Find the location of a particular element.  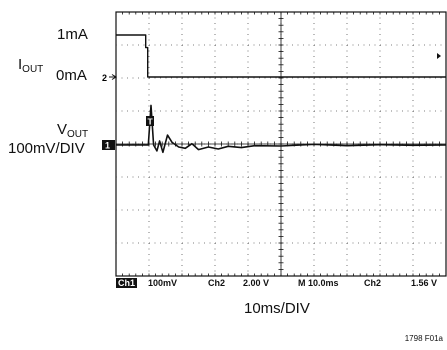

ch1-marker-box is located at coordinates (108, 145).